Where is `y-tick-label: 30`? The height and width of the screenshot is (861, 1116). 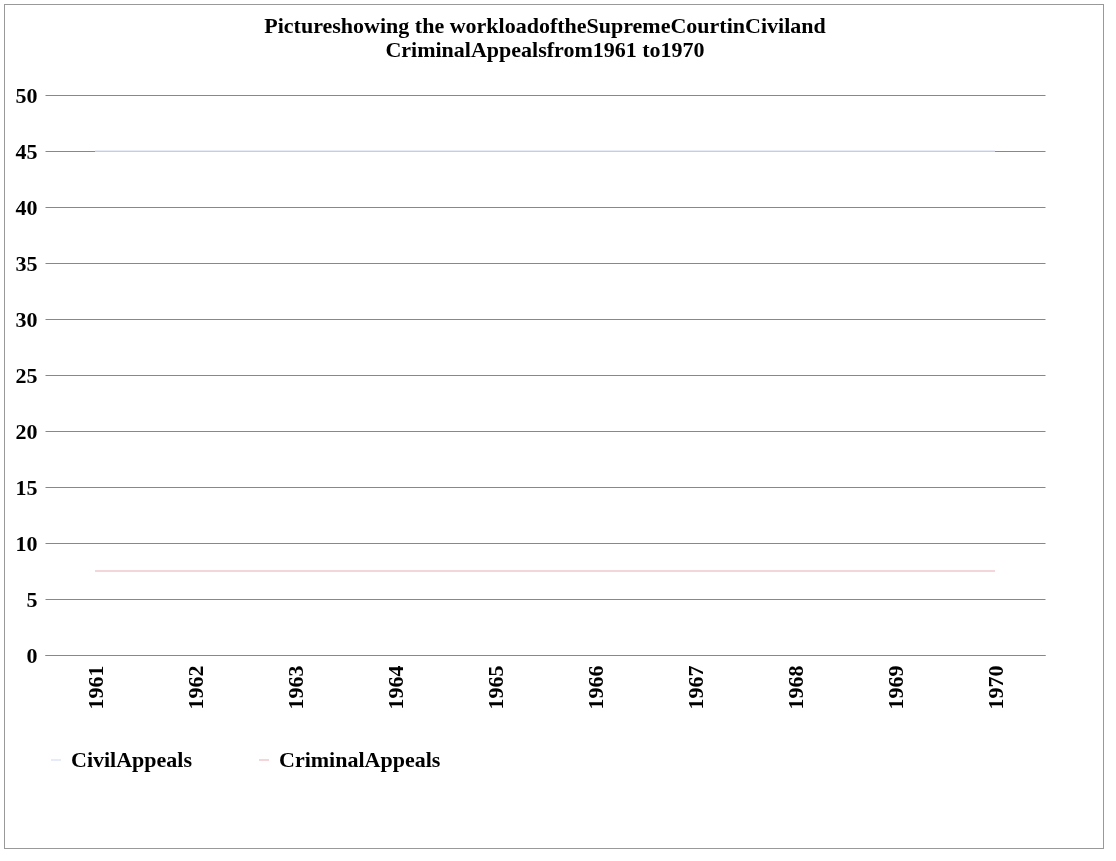 y-tick-label: 30 is located at coordinates (26, 319).